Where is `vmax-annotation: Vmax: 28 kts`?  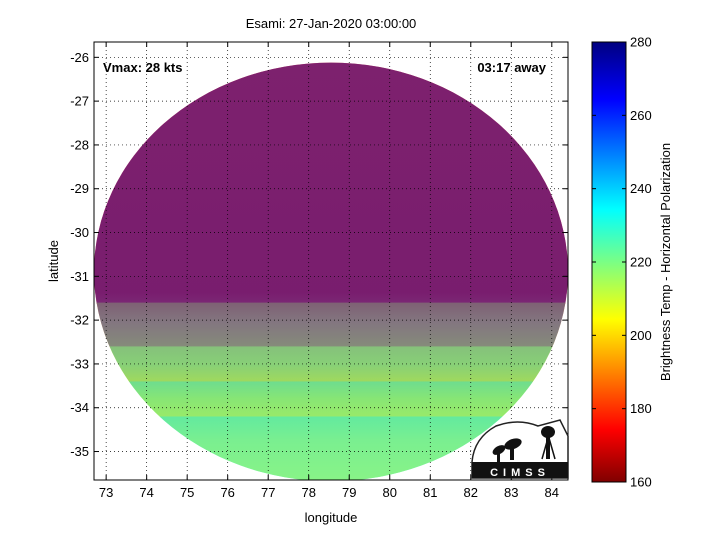
vmax-annotation: Vmax: 28 kts is located at coordinates (143, 67).